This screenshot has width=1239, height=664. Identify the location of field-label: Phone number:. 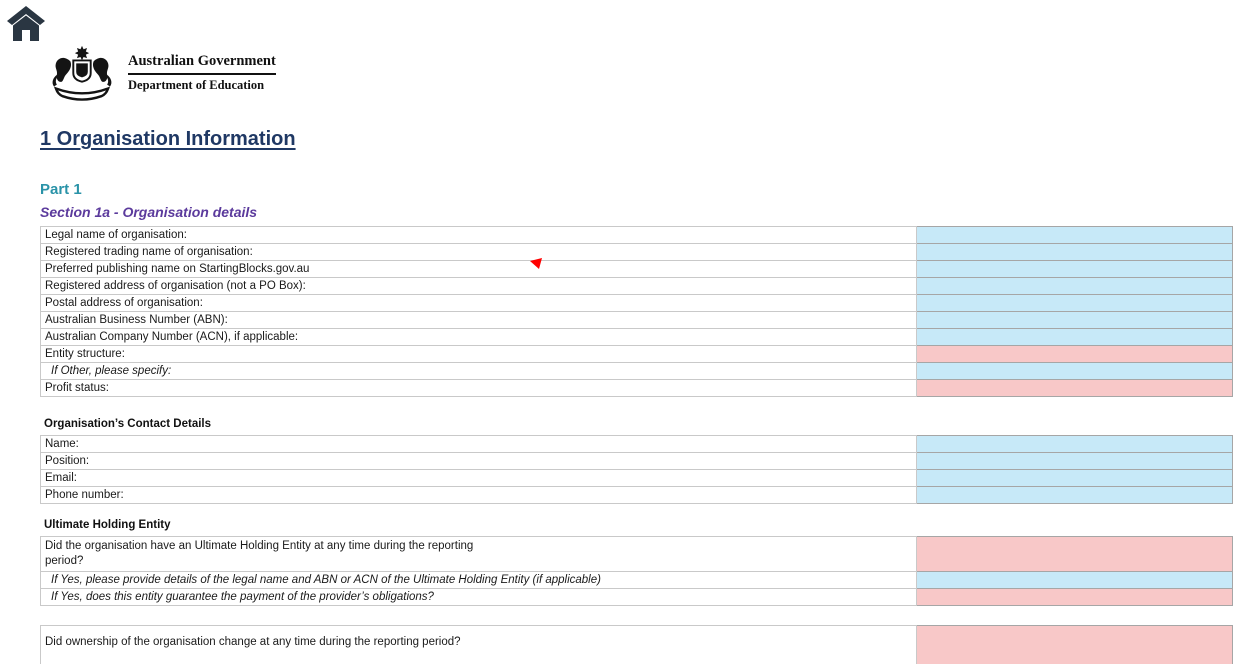
(478, 495).